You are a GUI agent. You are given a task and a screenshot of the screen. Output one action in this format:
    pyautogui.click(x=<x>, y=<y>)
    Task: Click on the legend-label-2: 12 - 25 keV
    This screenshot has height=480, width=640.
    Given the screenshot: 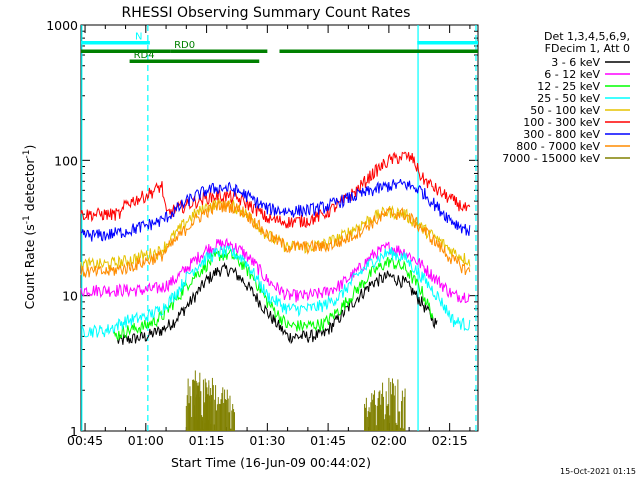 What is the action you would take?
    pyautogui.click(x=568, y=86)
    